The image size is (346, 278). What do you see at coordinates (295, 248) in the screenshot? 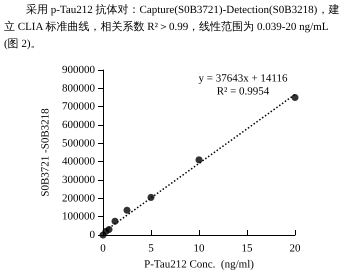
I see `x-tick-label: 20` at bounding box center [295, 248].